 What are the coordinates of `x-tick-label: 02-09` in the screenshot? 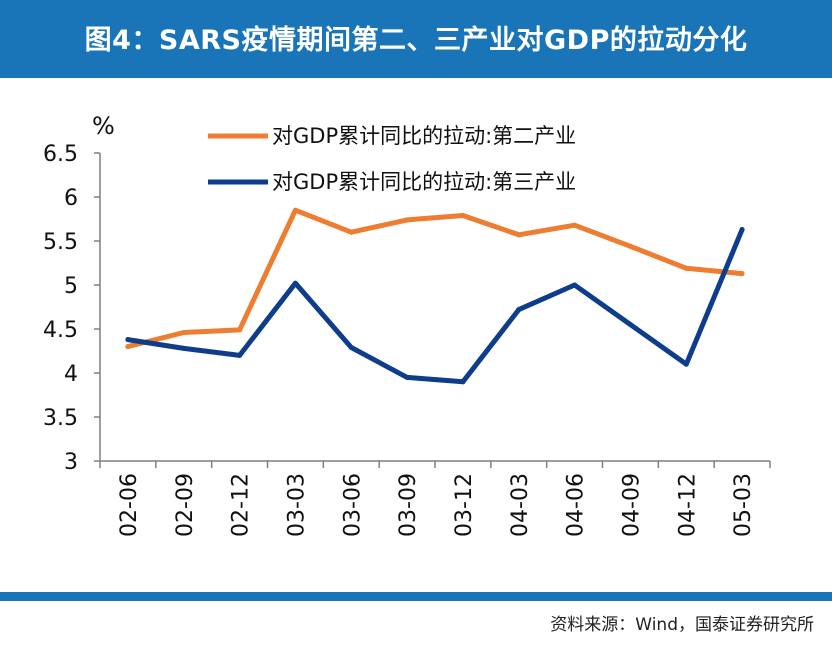 It's located at (185, 505).